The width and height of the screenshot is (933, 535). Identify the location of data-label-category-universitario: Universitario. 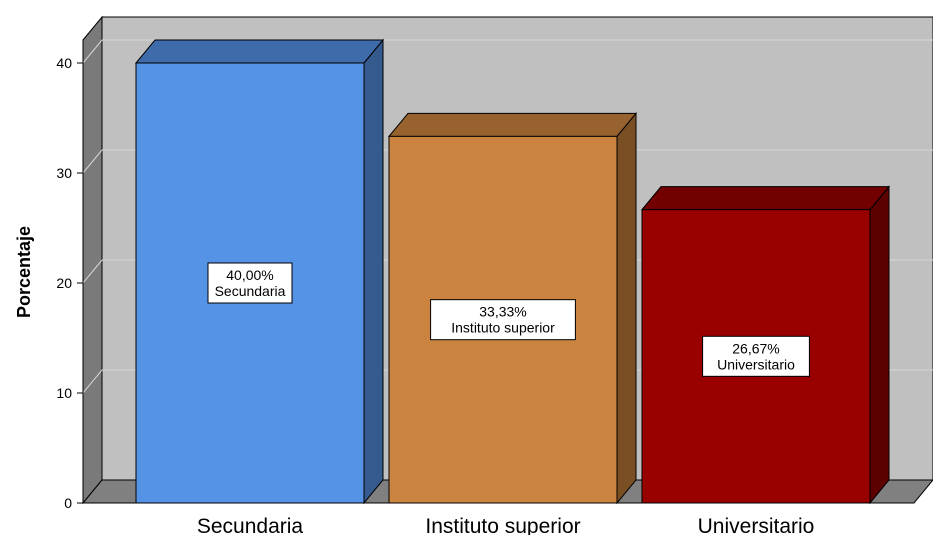
(756, 364).